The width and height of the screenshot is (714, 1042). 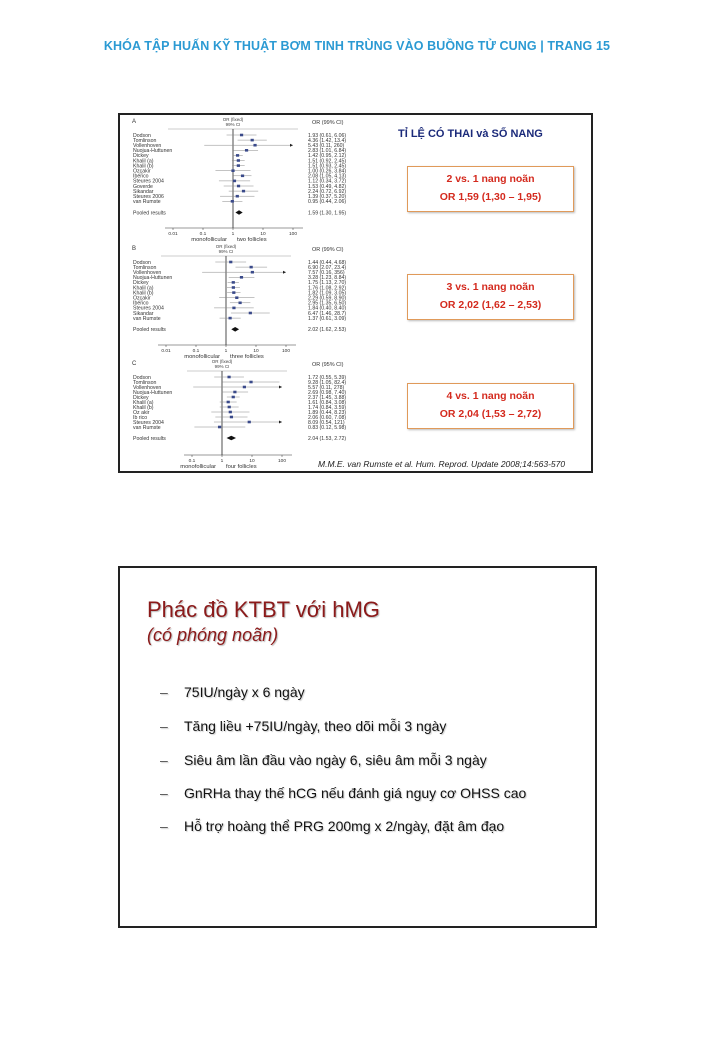 I want to click on study-name: Goverde, so click(x=143, y=187).